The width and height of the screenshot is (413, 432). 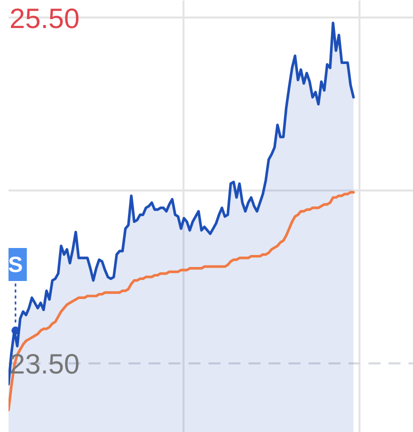 I want to click on y-tick-label: 25.50, so click(x=45, y=18).